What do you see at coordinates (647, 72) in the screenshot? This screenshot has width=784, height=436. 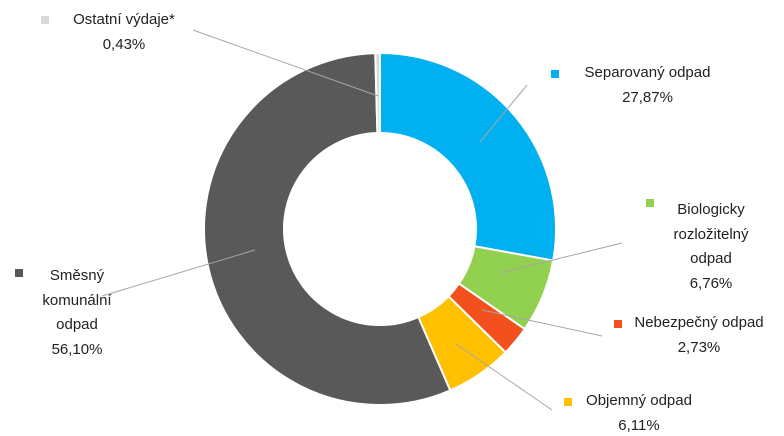 I see `category-label: Separovaný odpad` at bounding box center [647, 72].